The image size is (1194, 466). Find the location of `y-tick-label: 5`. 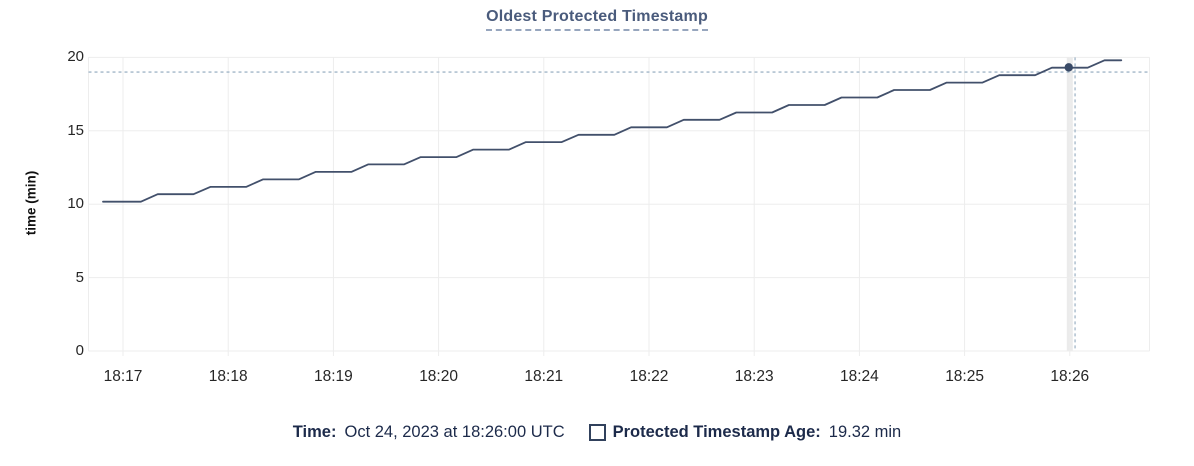

y-tick-label: 5 is located at coordinates (79, 277).